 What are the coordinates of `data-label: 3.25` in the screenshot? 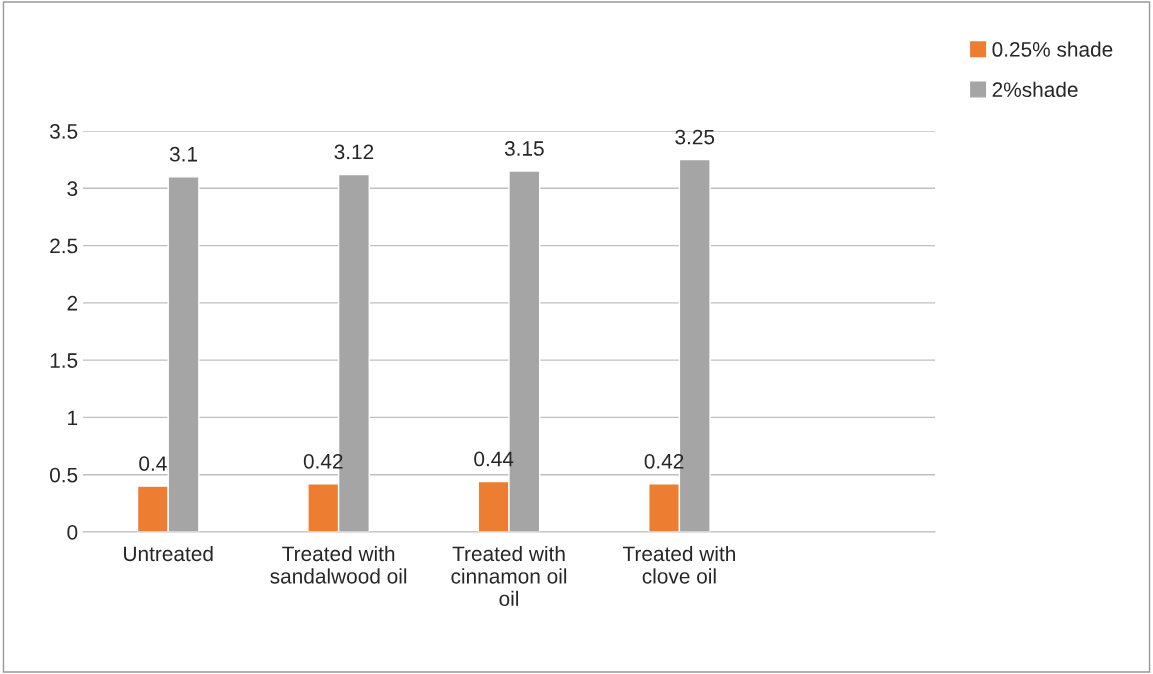 It's located at (695, 137).